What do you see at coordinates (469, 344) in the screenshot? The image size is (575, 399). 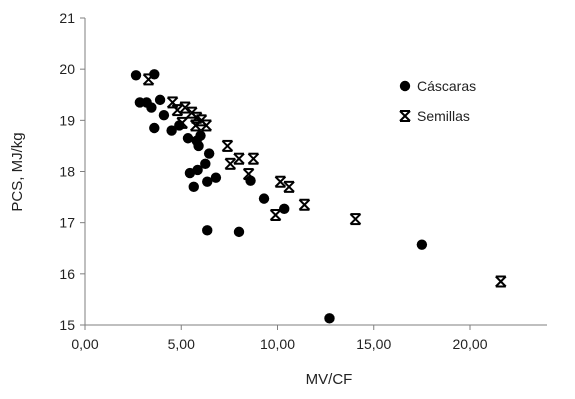 I see `x-tick-label: 20,00` at bounding box center [469, 344].